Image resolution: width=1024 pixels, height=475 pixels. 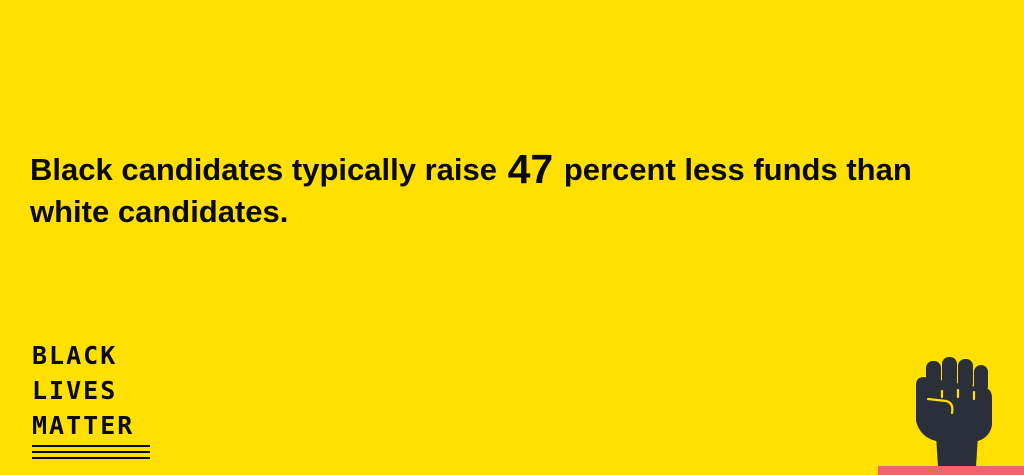 I want to click on raised-fist-icon, so click(x=954, y=412).